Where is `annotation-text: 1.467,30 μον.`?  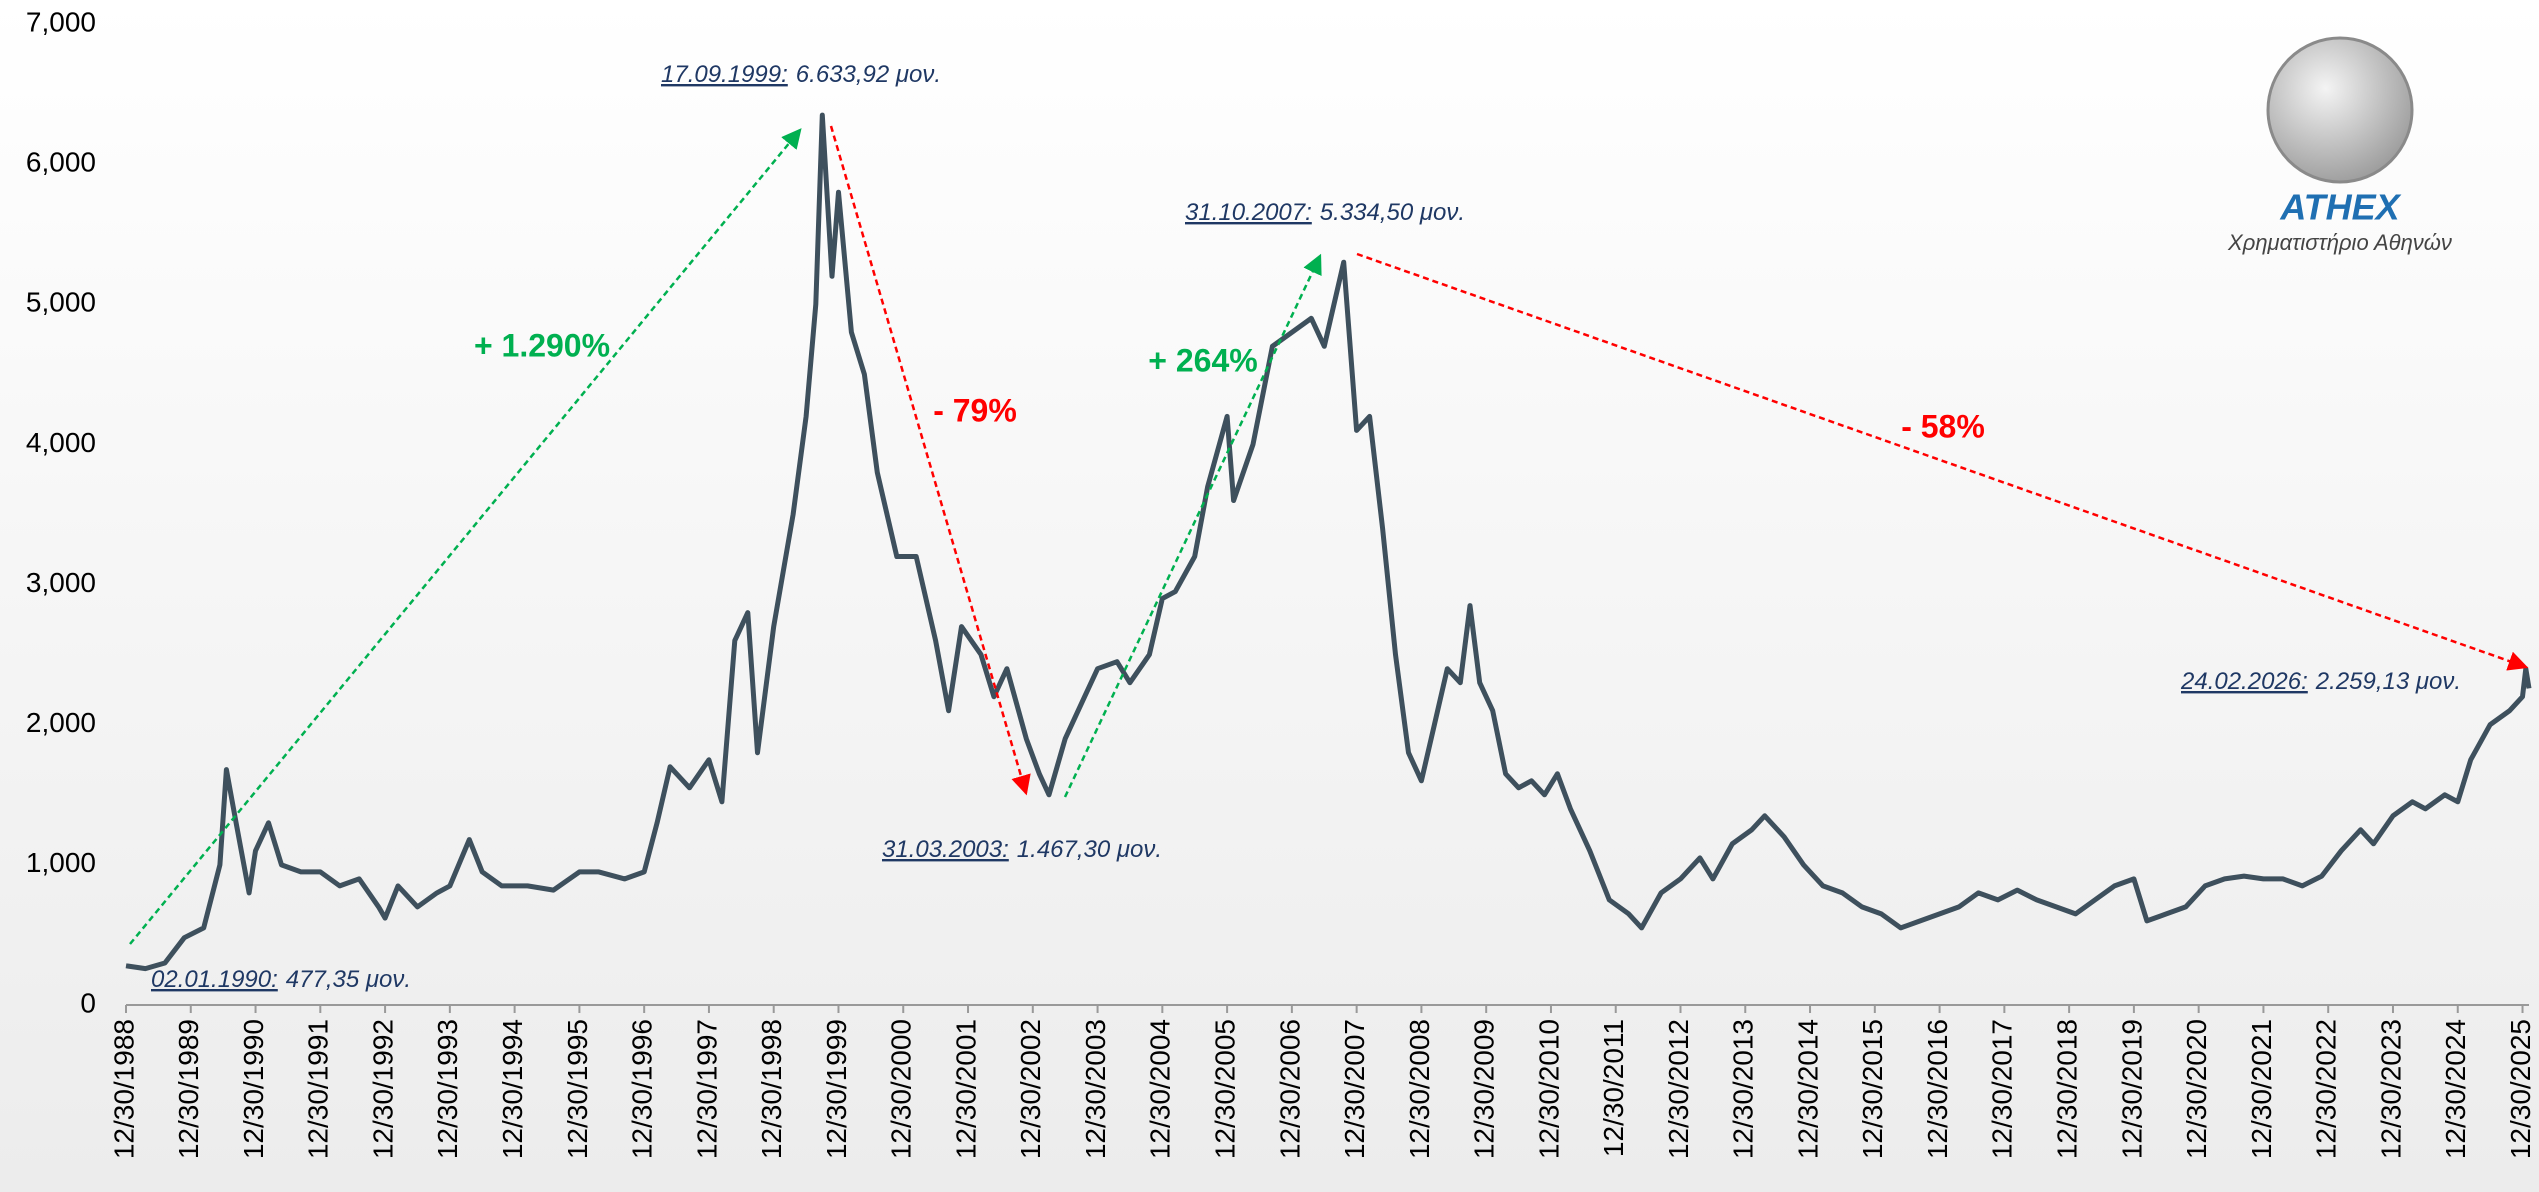
annotation-text: 1.467,30 μον. is located at coordinates (1089, 849).